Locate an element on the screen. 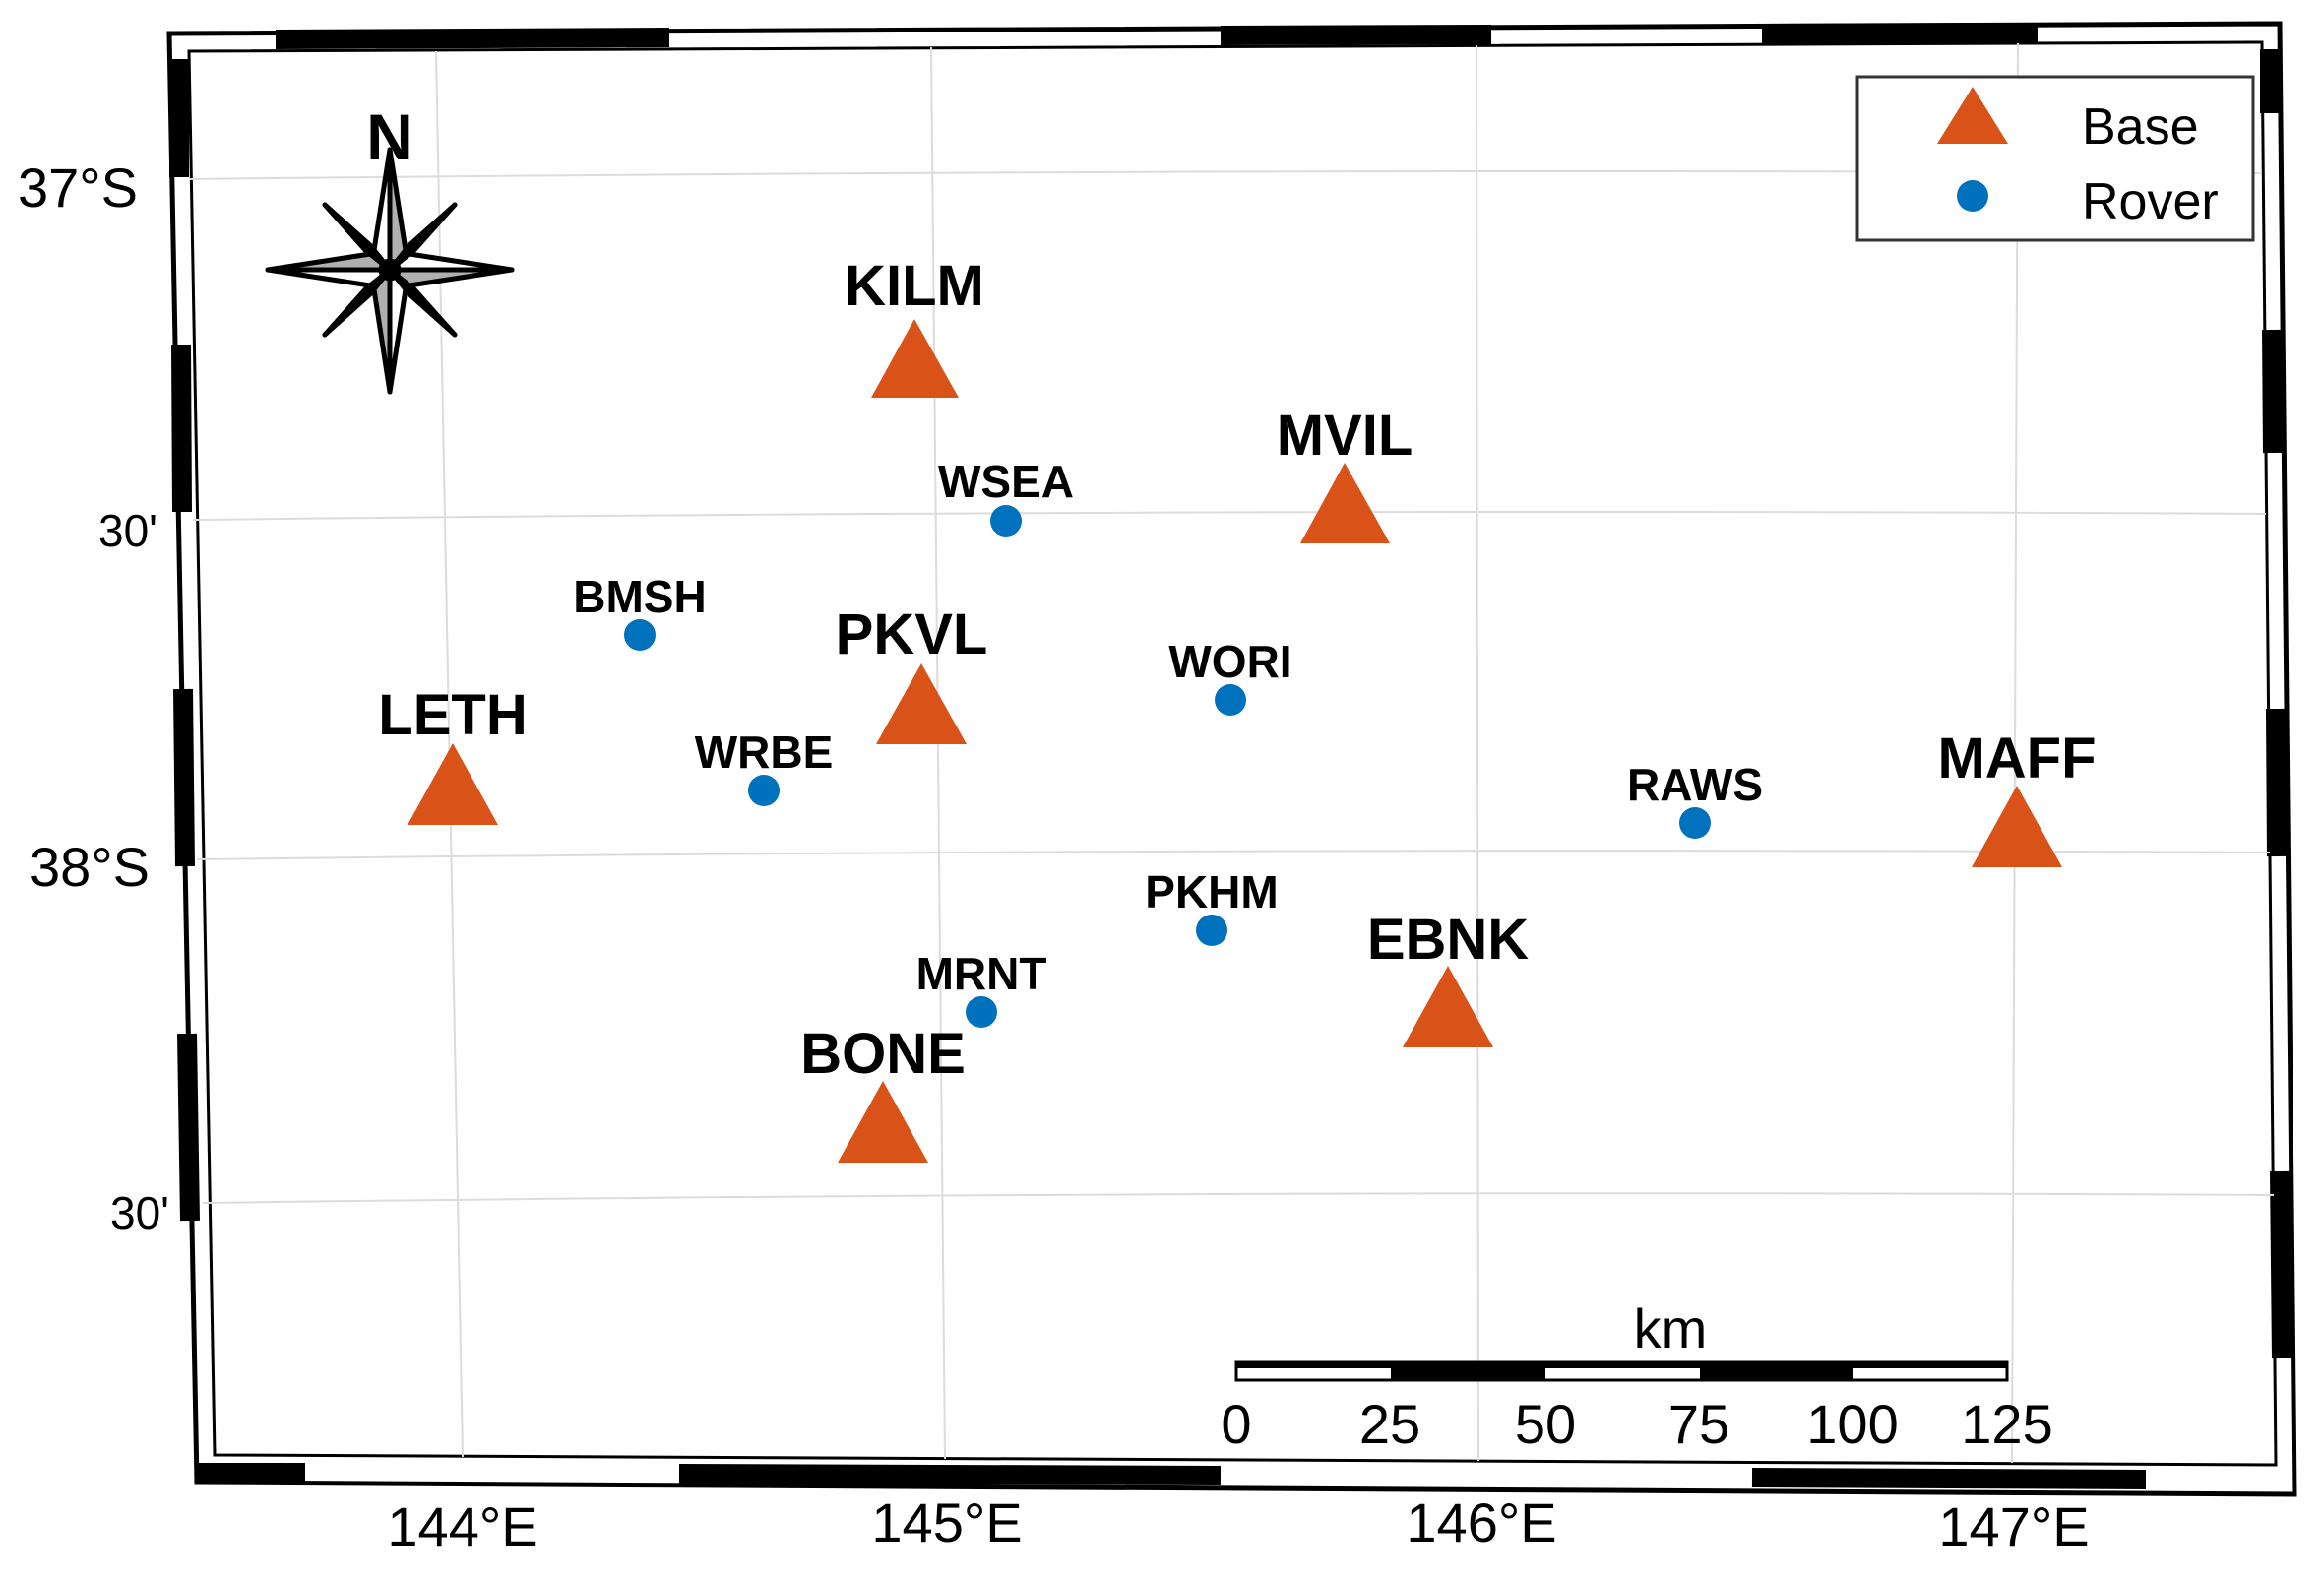 This screenshot has width=2324, height=1579. rover-label: RAWS is located at coordinates (1695, 785).